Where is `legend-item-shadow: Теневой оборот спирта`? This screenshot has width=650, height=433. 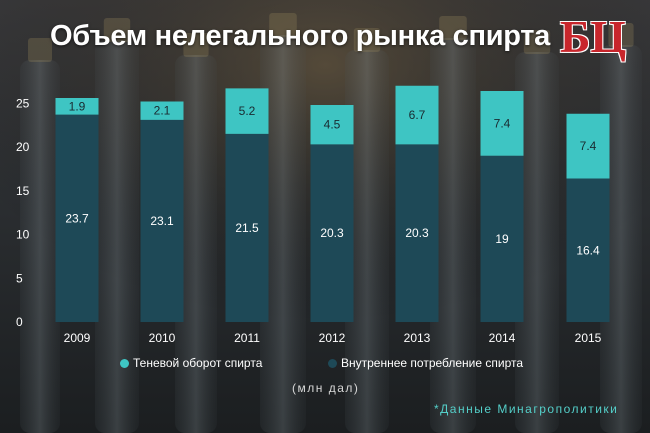
legend-item-shadow: Теневой оборот спирта is located at coordinates (191, 363).